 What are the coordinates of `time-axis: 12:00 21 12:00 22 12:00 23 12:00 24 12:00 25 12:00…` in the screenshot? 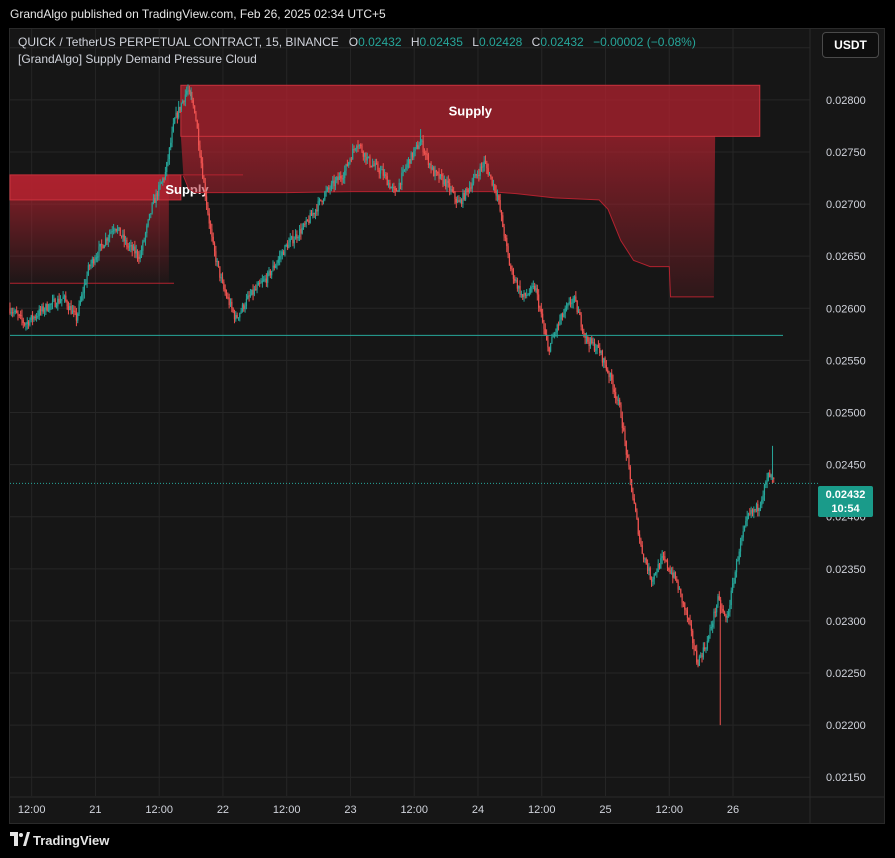 It's located at (378, 810).